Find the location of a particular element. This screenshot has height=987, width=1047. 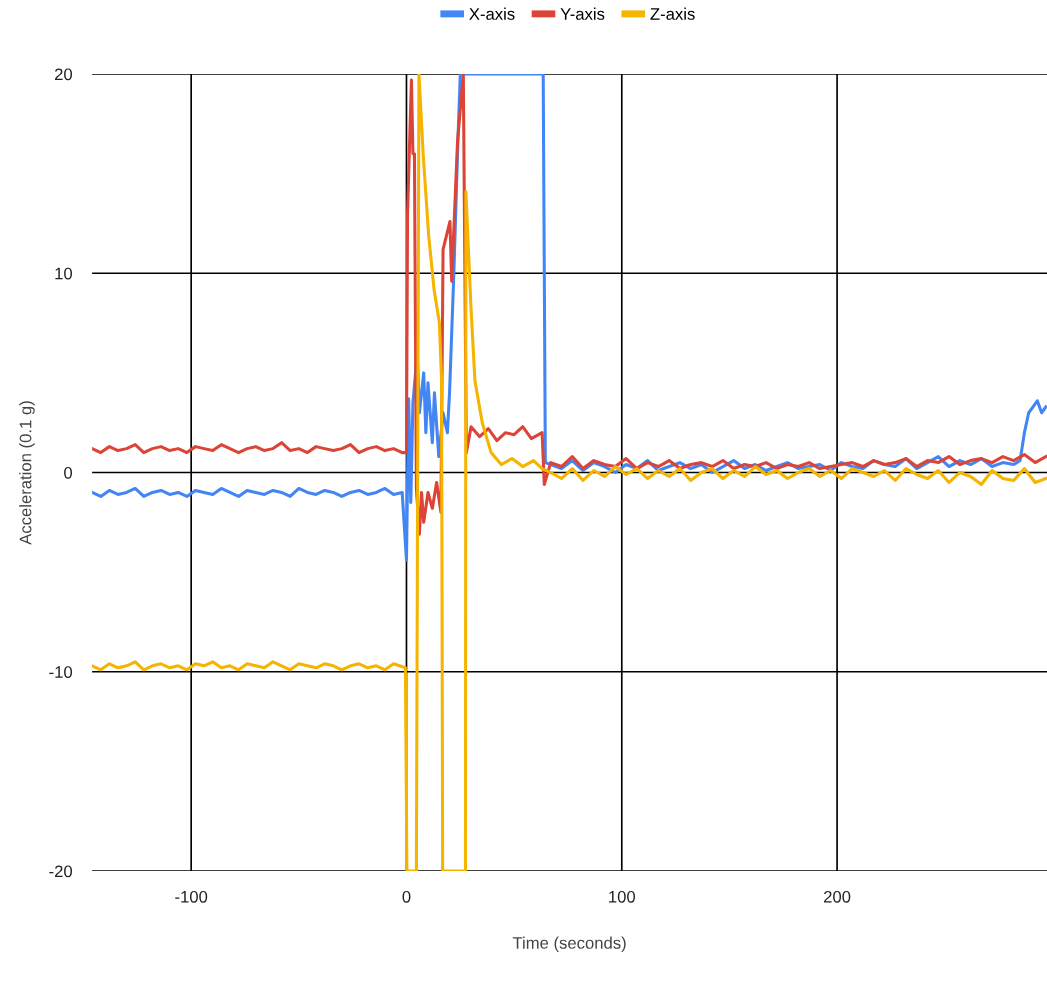

legend-label: X-axis is located at coordinates (492, 13).